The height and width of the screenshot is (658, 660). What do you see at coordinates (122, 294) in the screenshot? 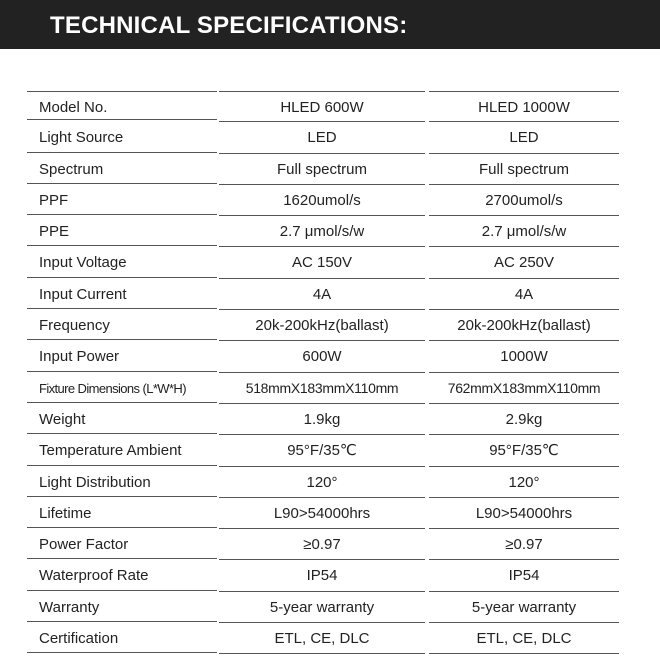
I see `spec-label: Input Current` at bounding box center [122, 294].